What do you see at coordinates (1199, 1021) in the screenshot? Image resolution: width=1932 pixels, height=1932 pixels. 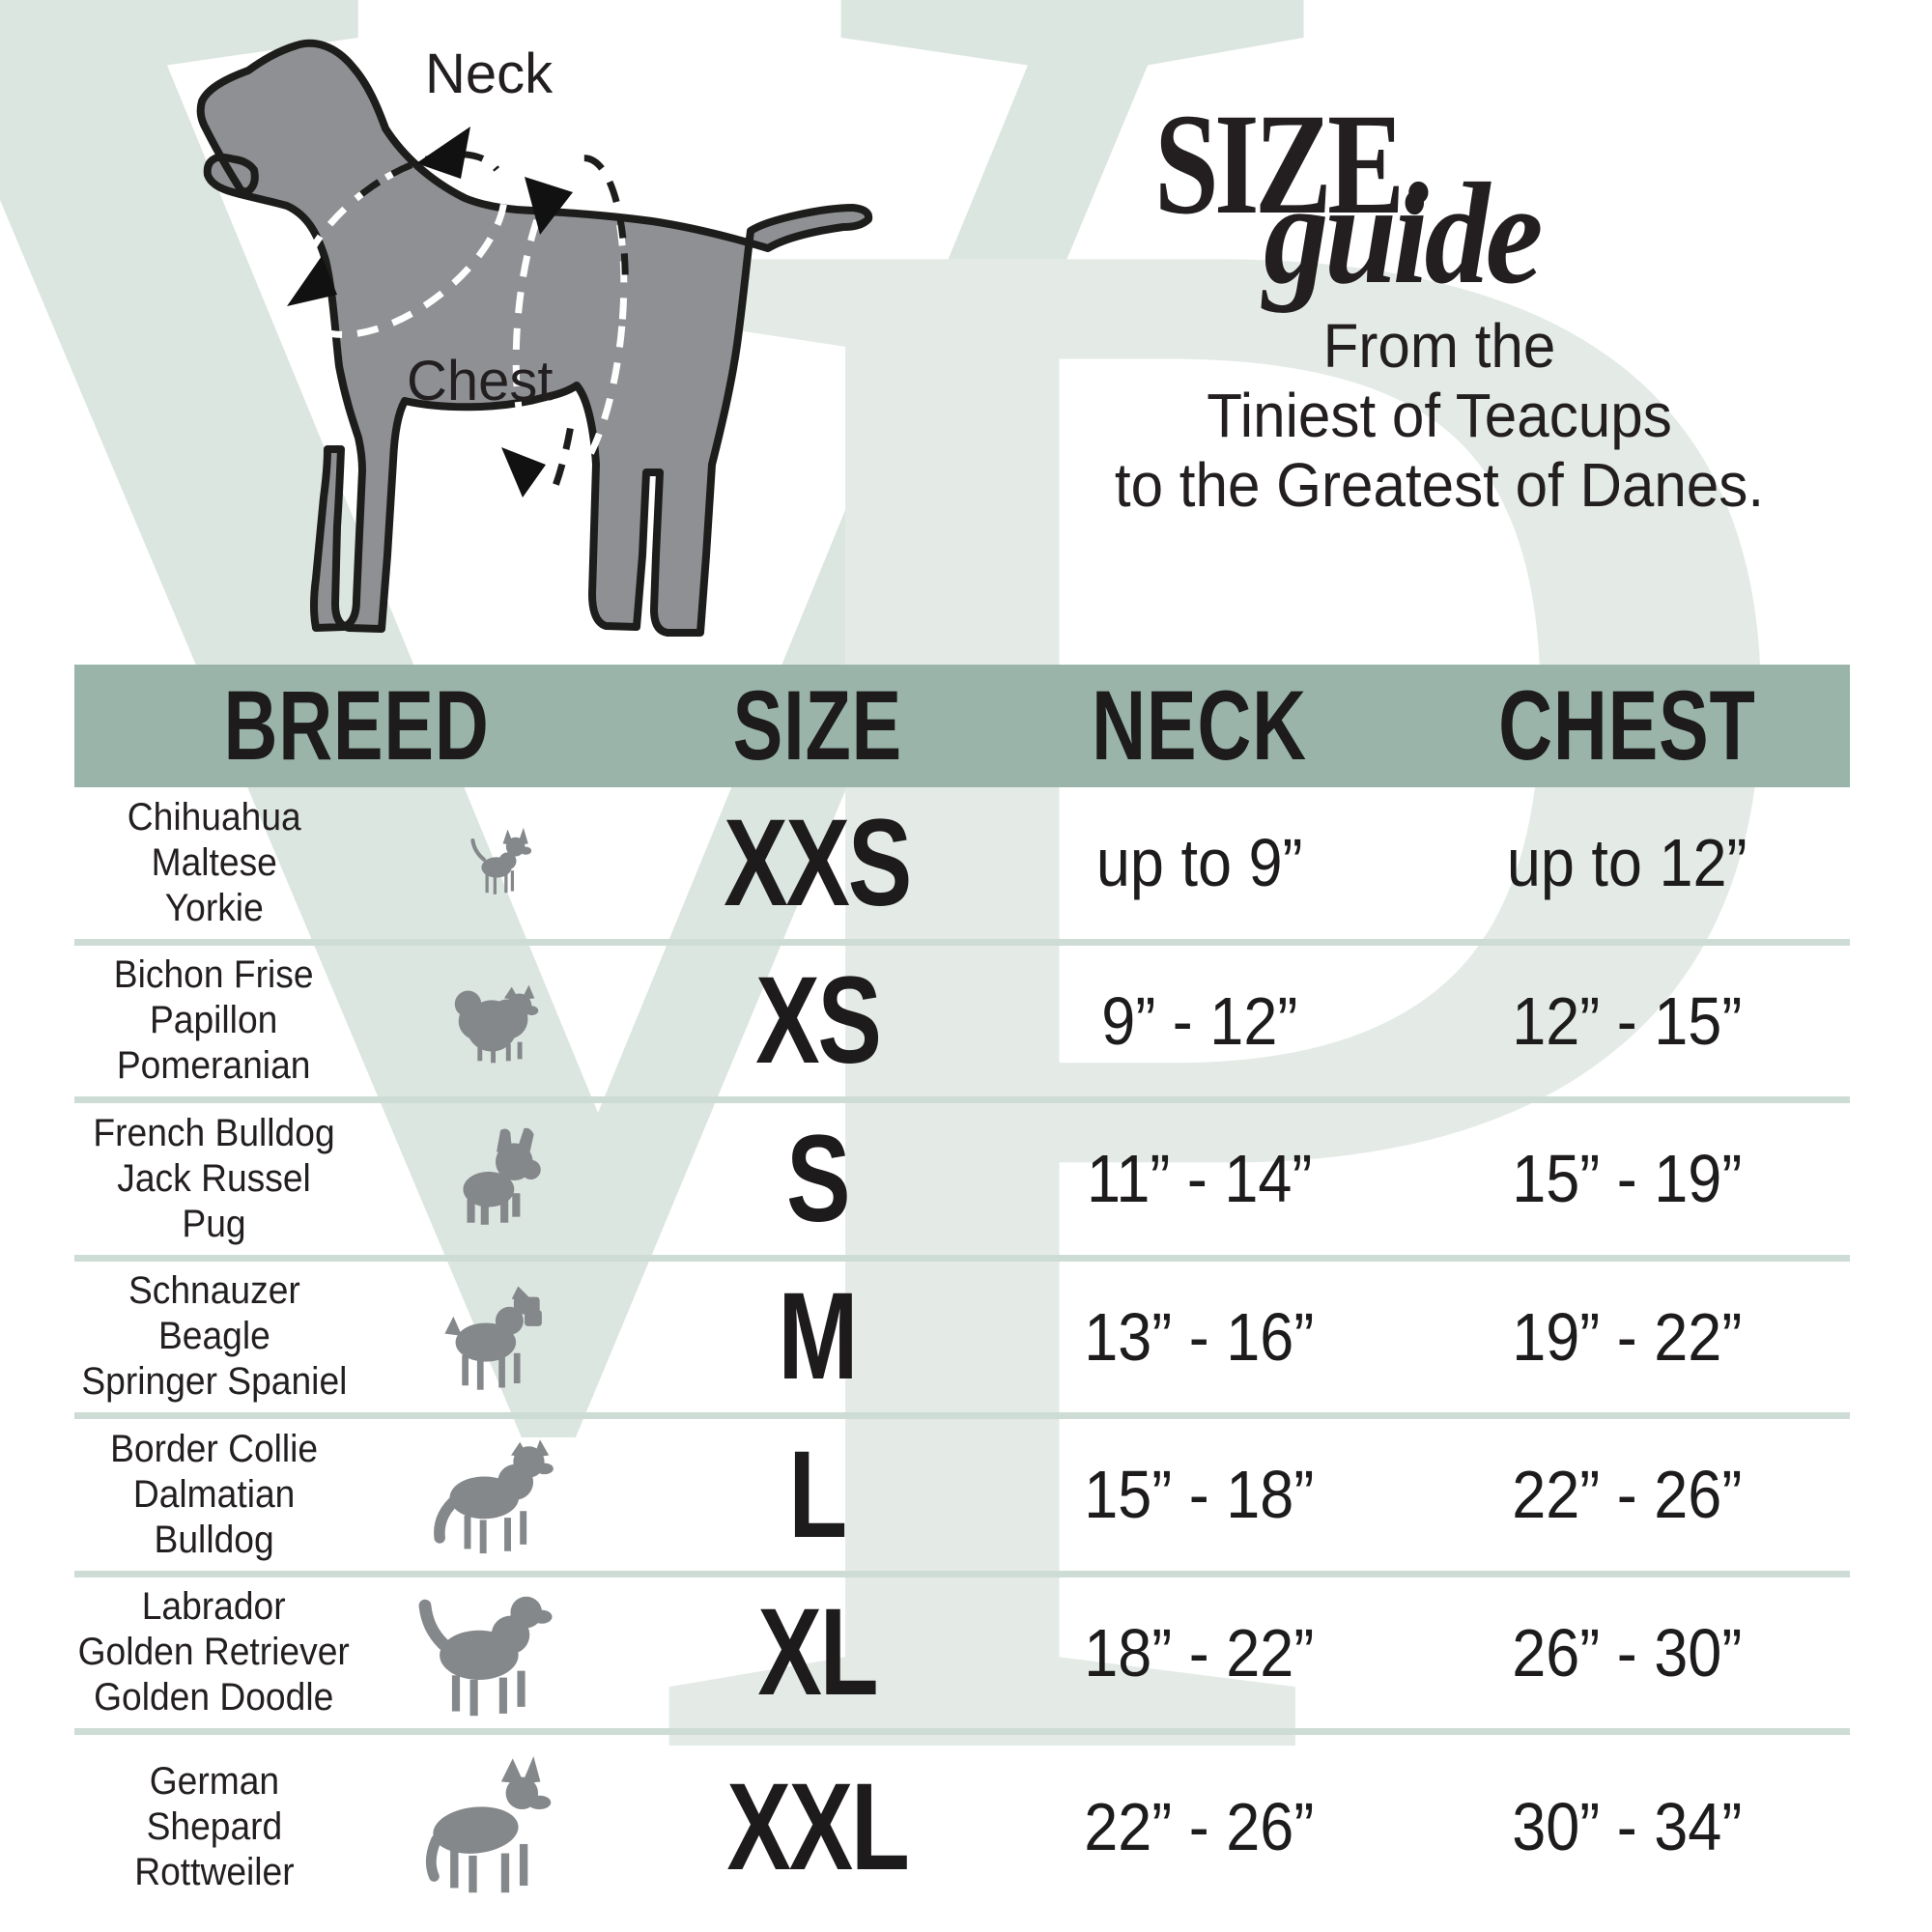 I see `neck-value: 9” - 12”` at bounding box center [1199, 1021].